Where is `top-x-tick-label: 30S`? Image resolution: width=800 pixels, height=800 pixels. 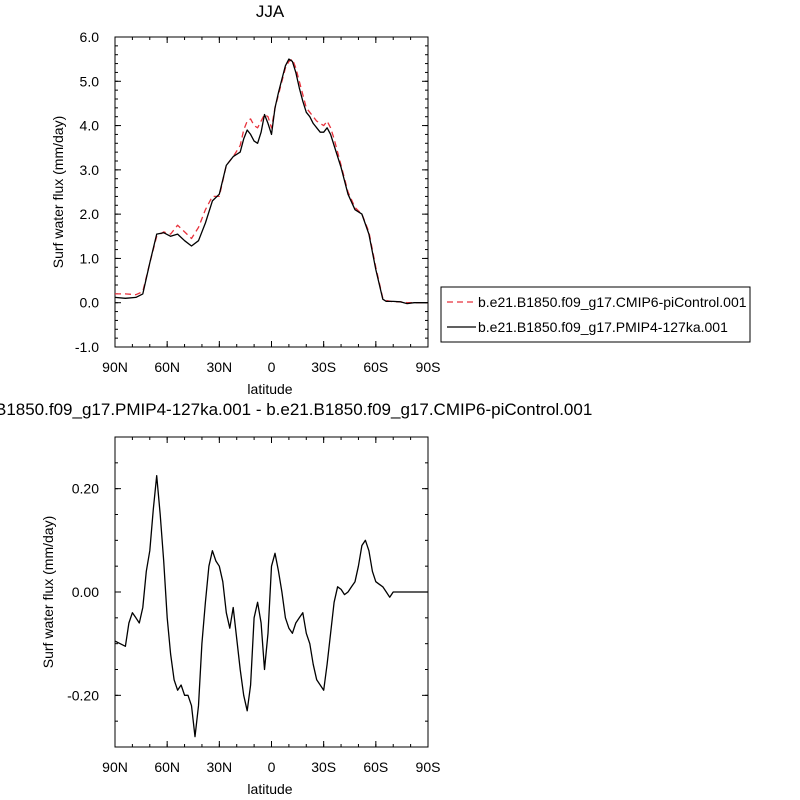
top-x-tick-label: 30S is located at coordinates (323, 367).